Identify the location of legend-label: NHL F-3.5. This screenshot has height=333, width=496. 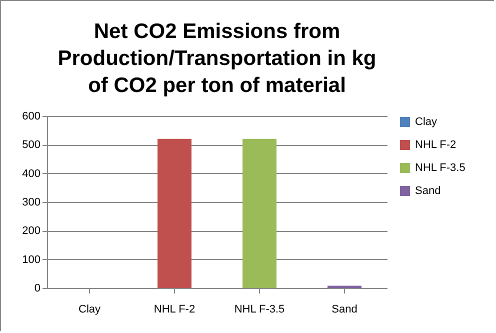
(440, 168).